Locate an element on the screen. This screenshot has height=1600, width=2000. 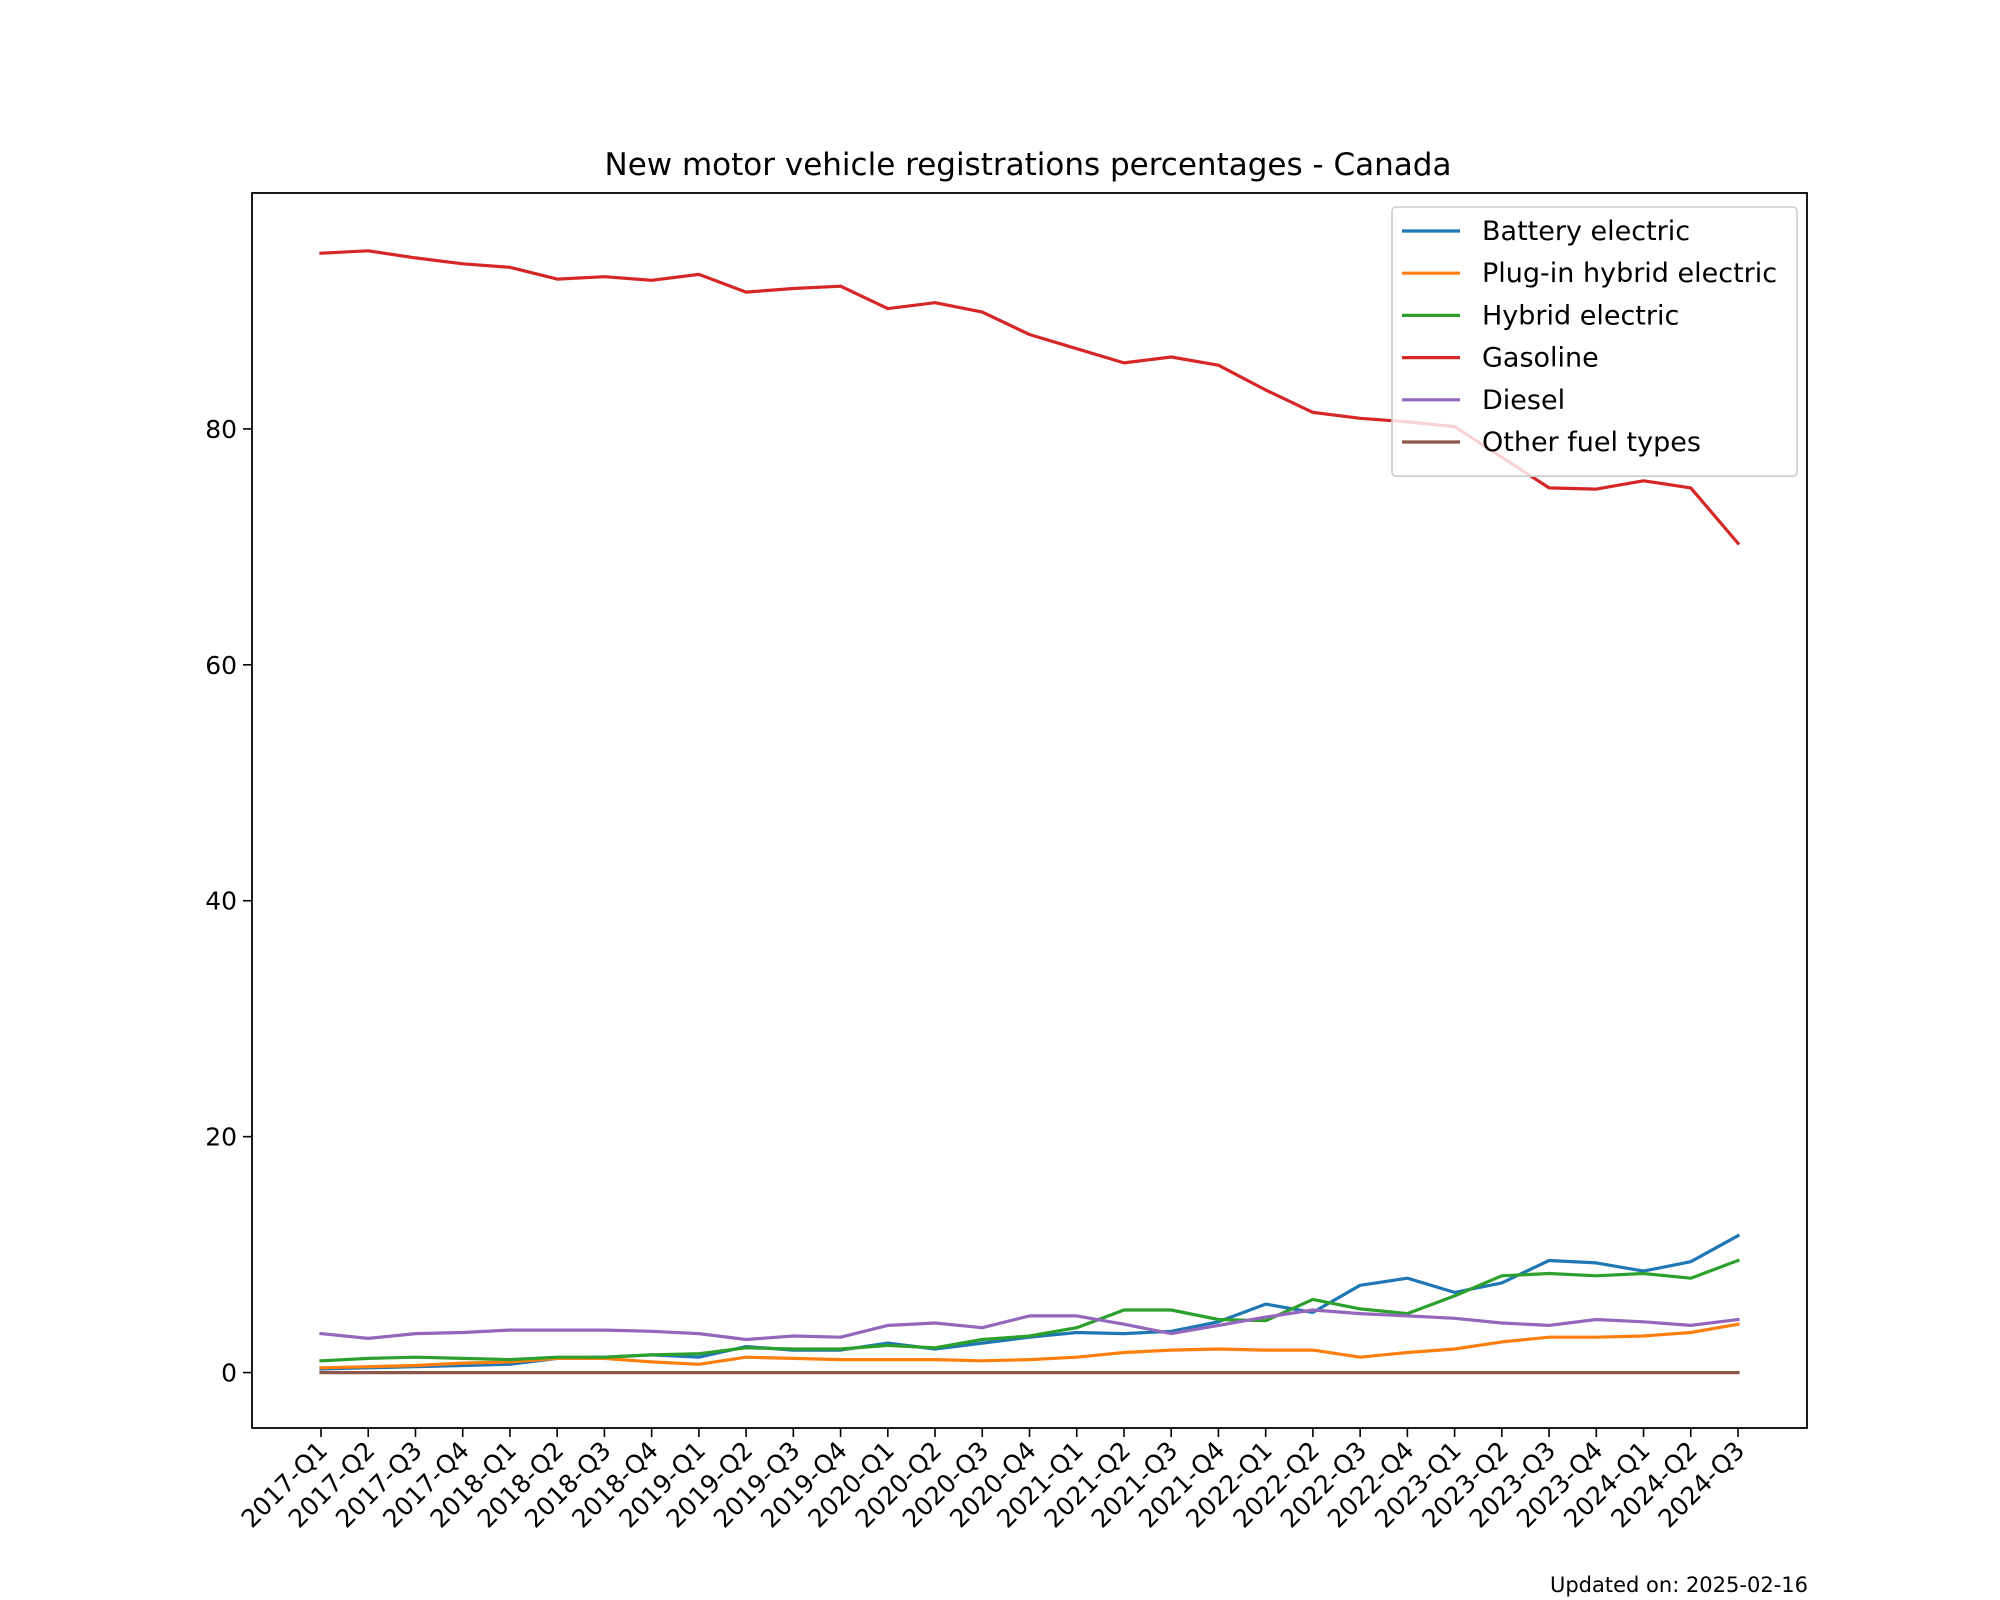
y-tick-label: 60 is located at coordinates (221, 665).